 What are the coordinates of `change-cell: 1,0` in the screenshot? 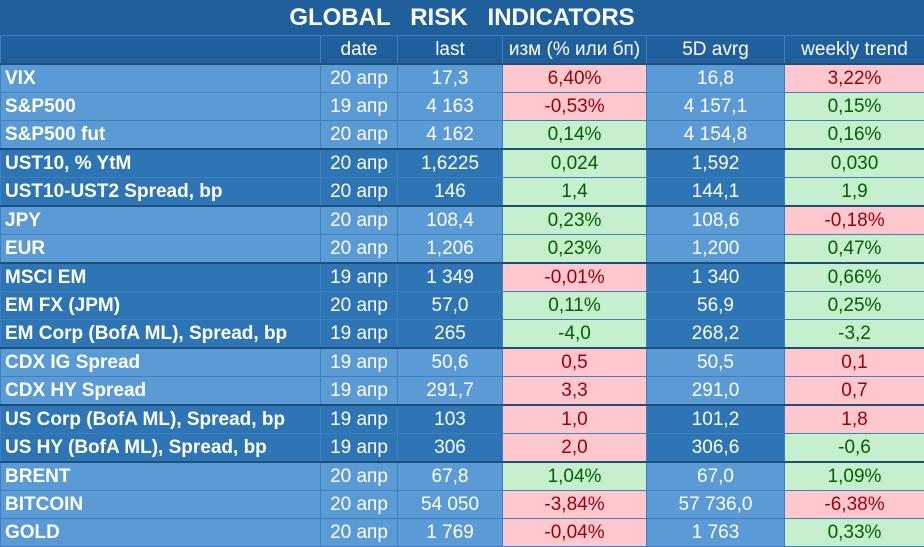 It's located at (575, 419).